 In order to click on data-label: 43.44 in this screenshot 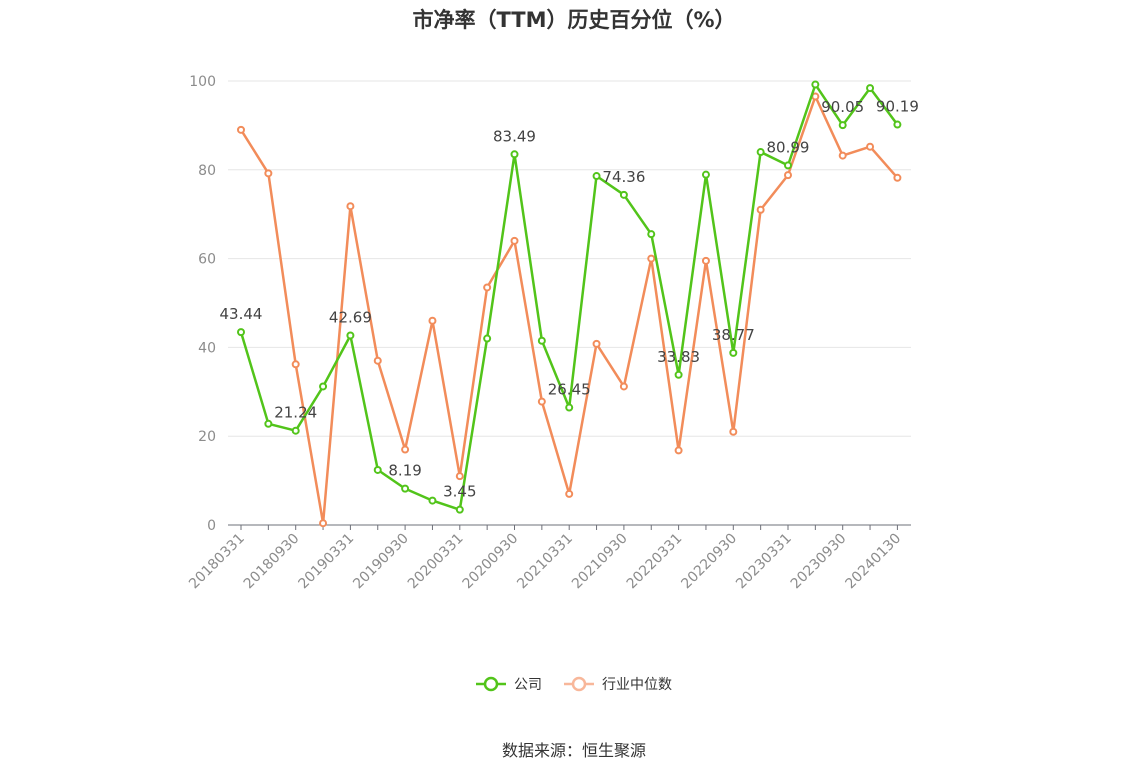, I will do `click(241, 314)`.